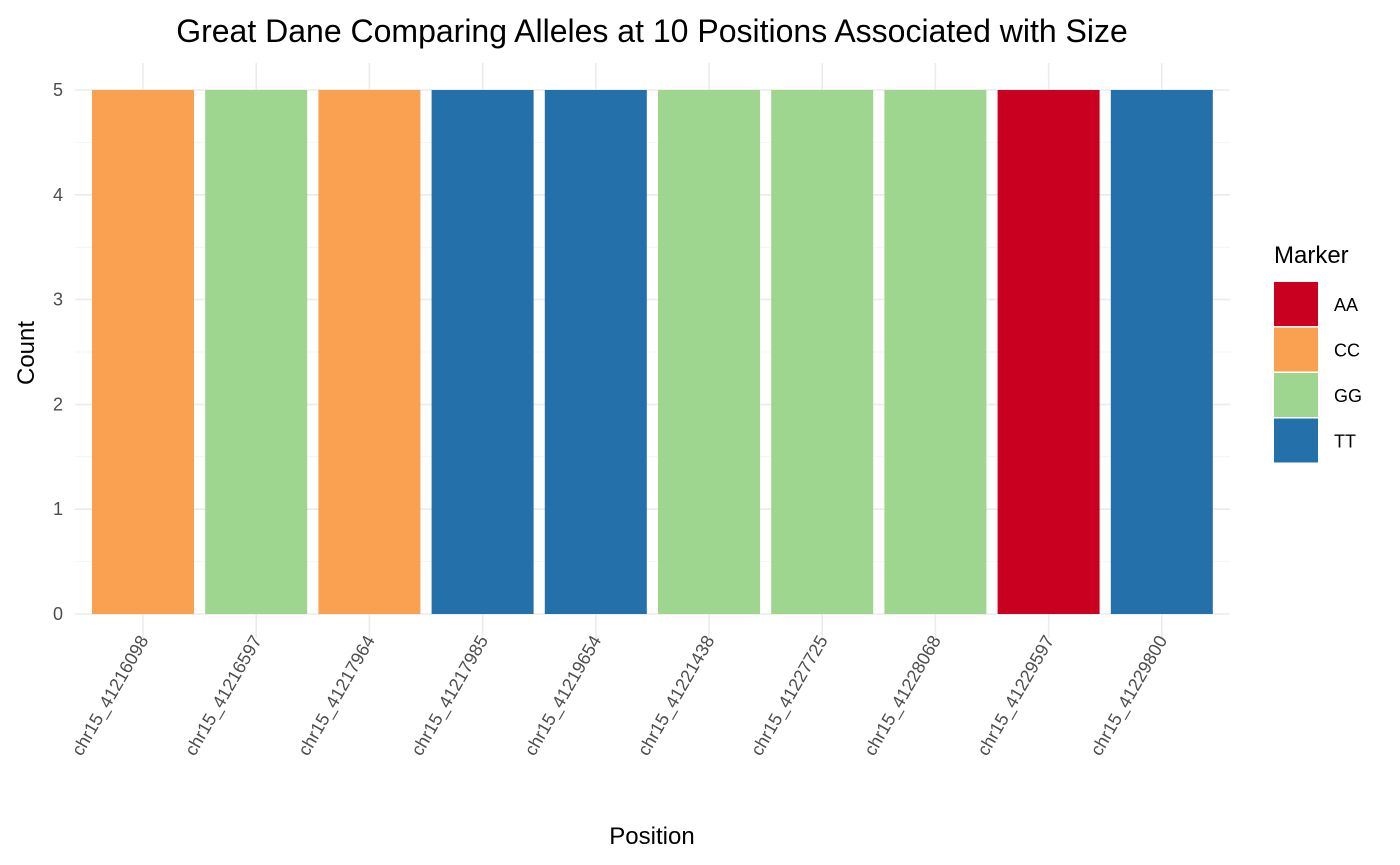 Image resolution: width=1400 pixels, height=865 pixels. What do you see at coordinates (1296, 349) in the screenshot?
I see `legend-key-CC` at bounding box center [1296, 349].